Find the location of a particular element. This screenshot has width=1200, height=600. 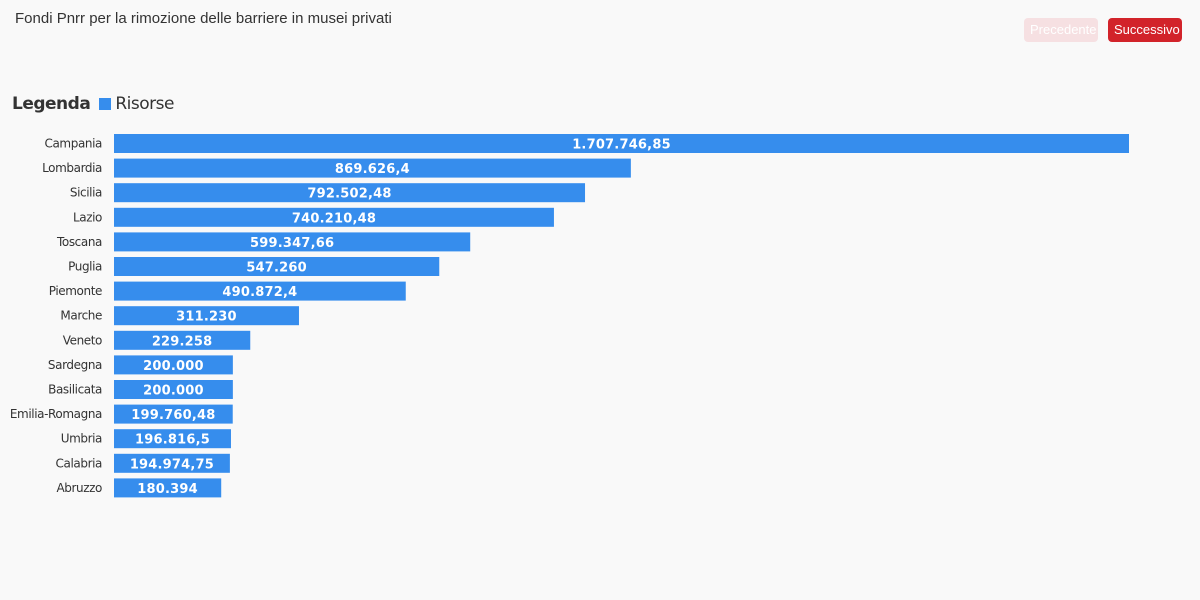

category-label: Sicilia is located at coordinates (86, 193).